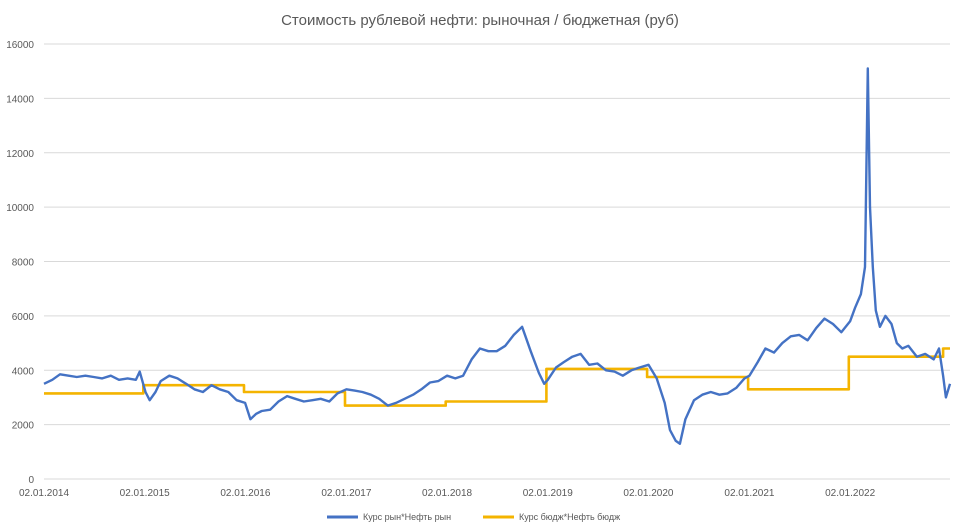 Image resolution: width=960 pixels, height=532 pixels. Describe the element at coordinates (569, 517) in the screenshot. I see `legend-label-budget: Курс бюдж*Нефть бюдж` at that location.